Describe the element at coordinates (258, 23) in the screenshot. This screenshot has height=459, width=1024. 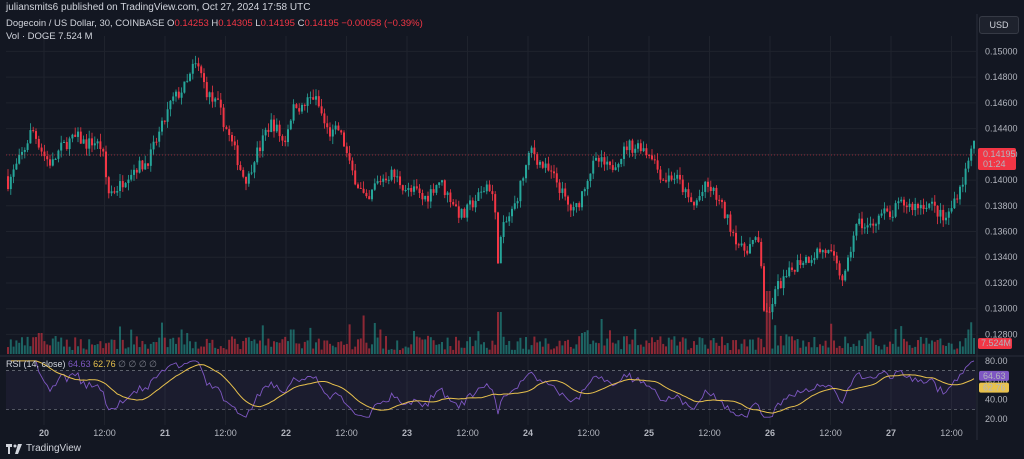
I see `low-label: L` at that location.